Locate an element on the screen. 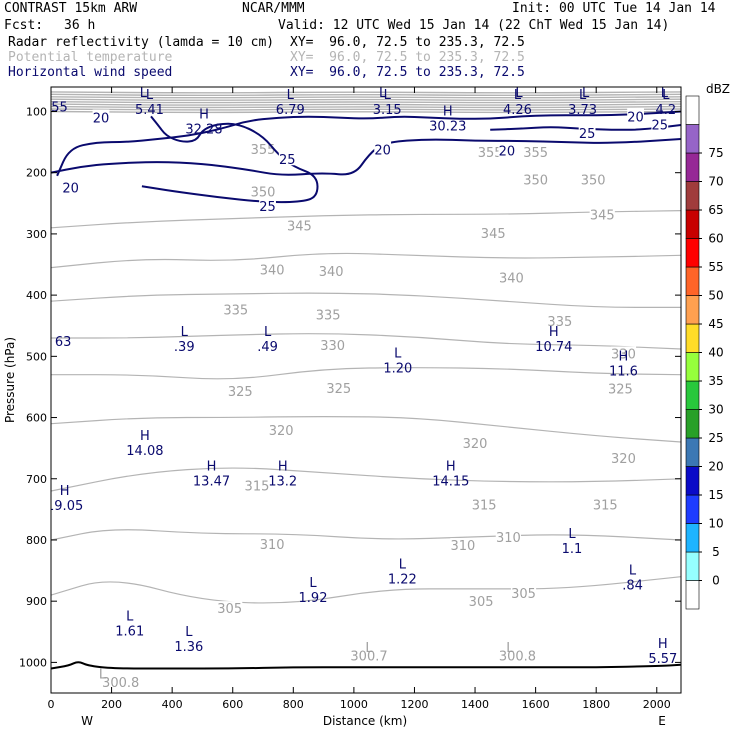 Image resolution: width=740 pixels, height=740 pixels. center-title: NCAR/MMM is located at coordinates (273, 8).